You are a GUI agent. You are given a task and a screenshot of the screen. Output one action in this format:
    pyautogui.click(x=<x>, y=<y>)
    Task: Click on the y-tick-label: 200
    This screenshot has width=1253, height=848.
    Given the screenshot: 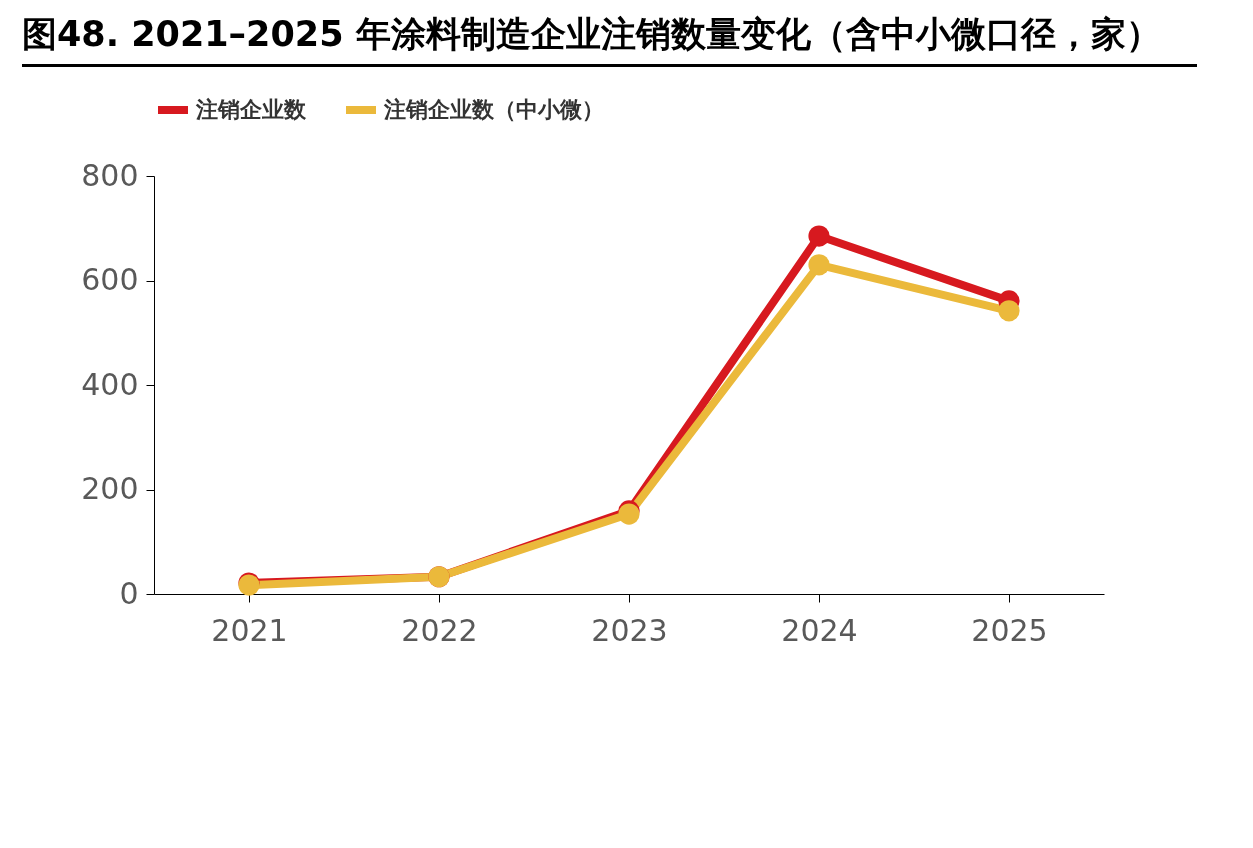 What is the action you would take?
    pyautogui.click(x=110, y=488)
    